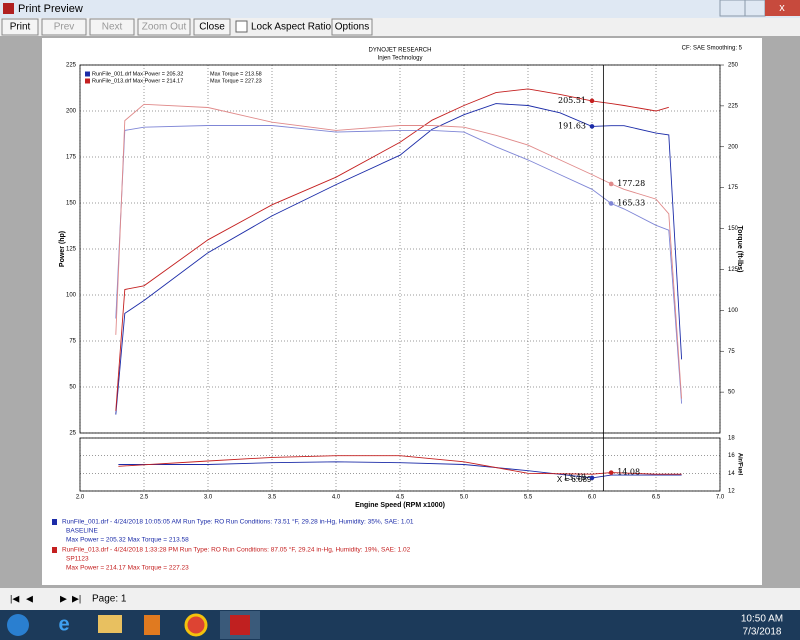  I want to click on y-tick-label: 25, so click(72, 434).